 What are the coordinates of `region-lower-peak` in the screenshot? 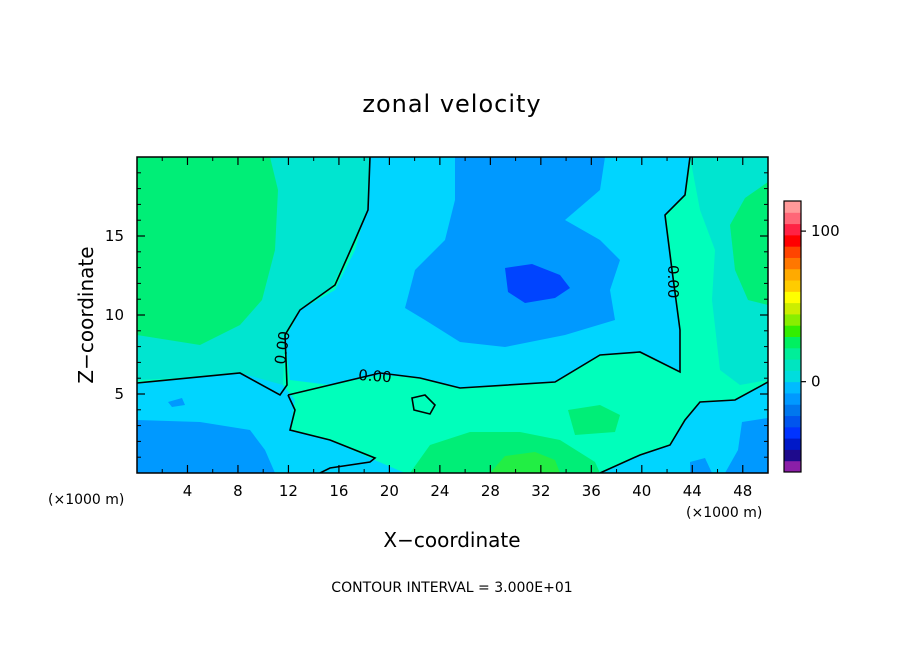 It's located at (525, 462).